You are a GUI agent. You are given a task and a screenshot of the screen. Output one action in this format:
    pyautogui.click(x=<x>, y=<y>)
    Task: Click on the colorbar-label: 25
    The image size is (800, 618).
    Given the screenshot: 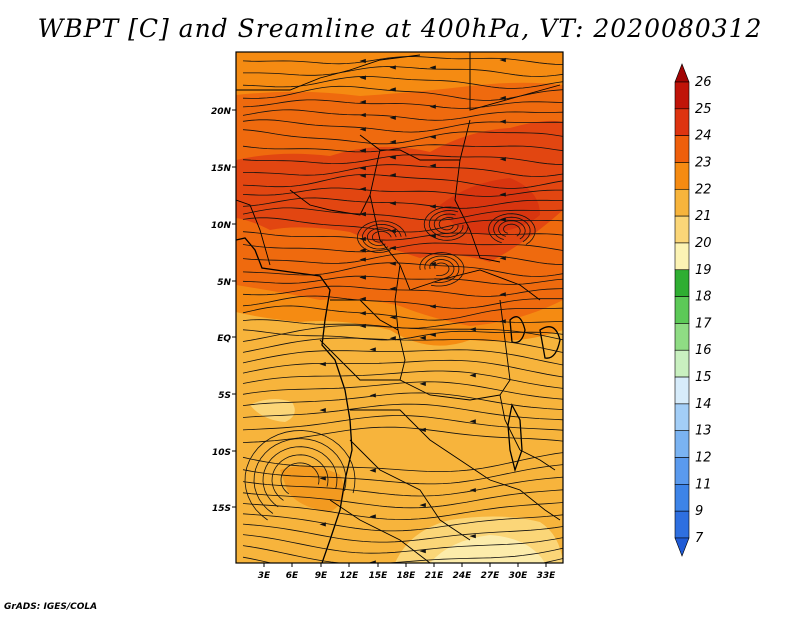 What is the action you would take?
    pyautogui.click(x=703, y=109)
    